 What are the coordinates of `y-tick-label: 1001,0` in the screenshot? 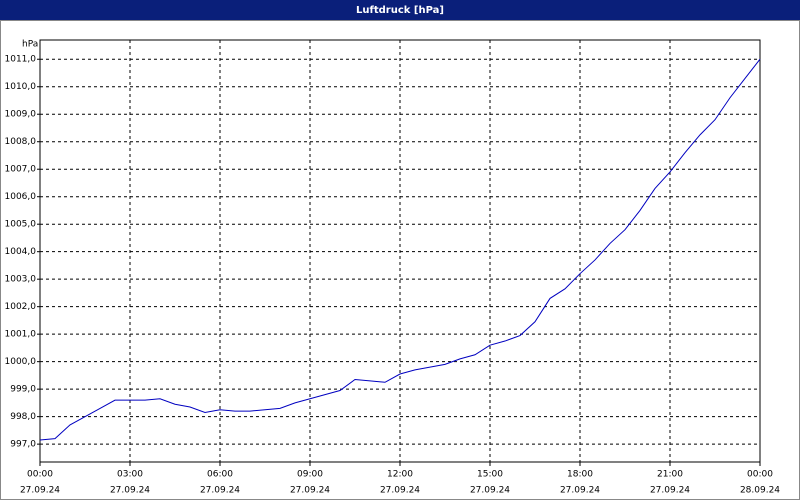 It's located at (21, 335).